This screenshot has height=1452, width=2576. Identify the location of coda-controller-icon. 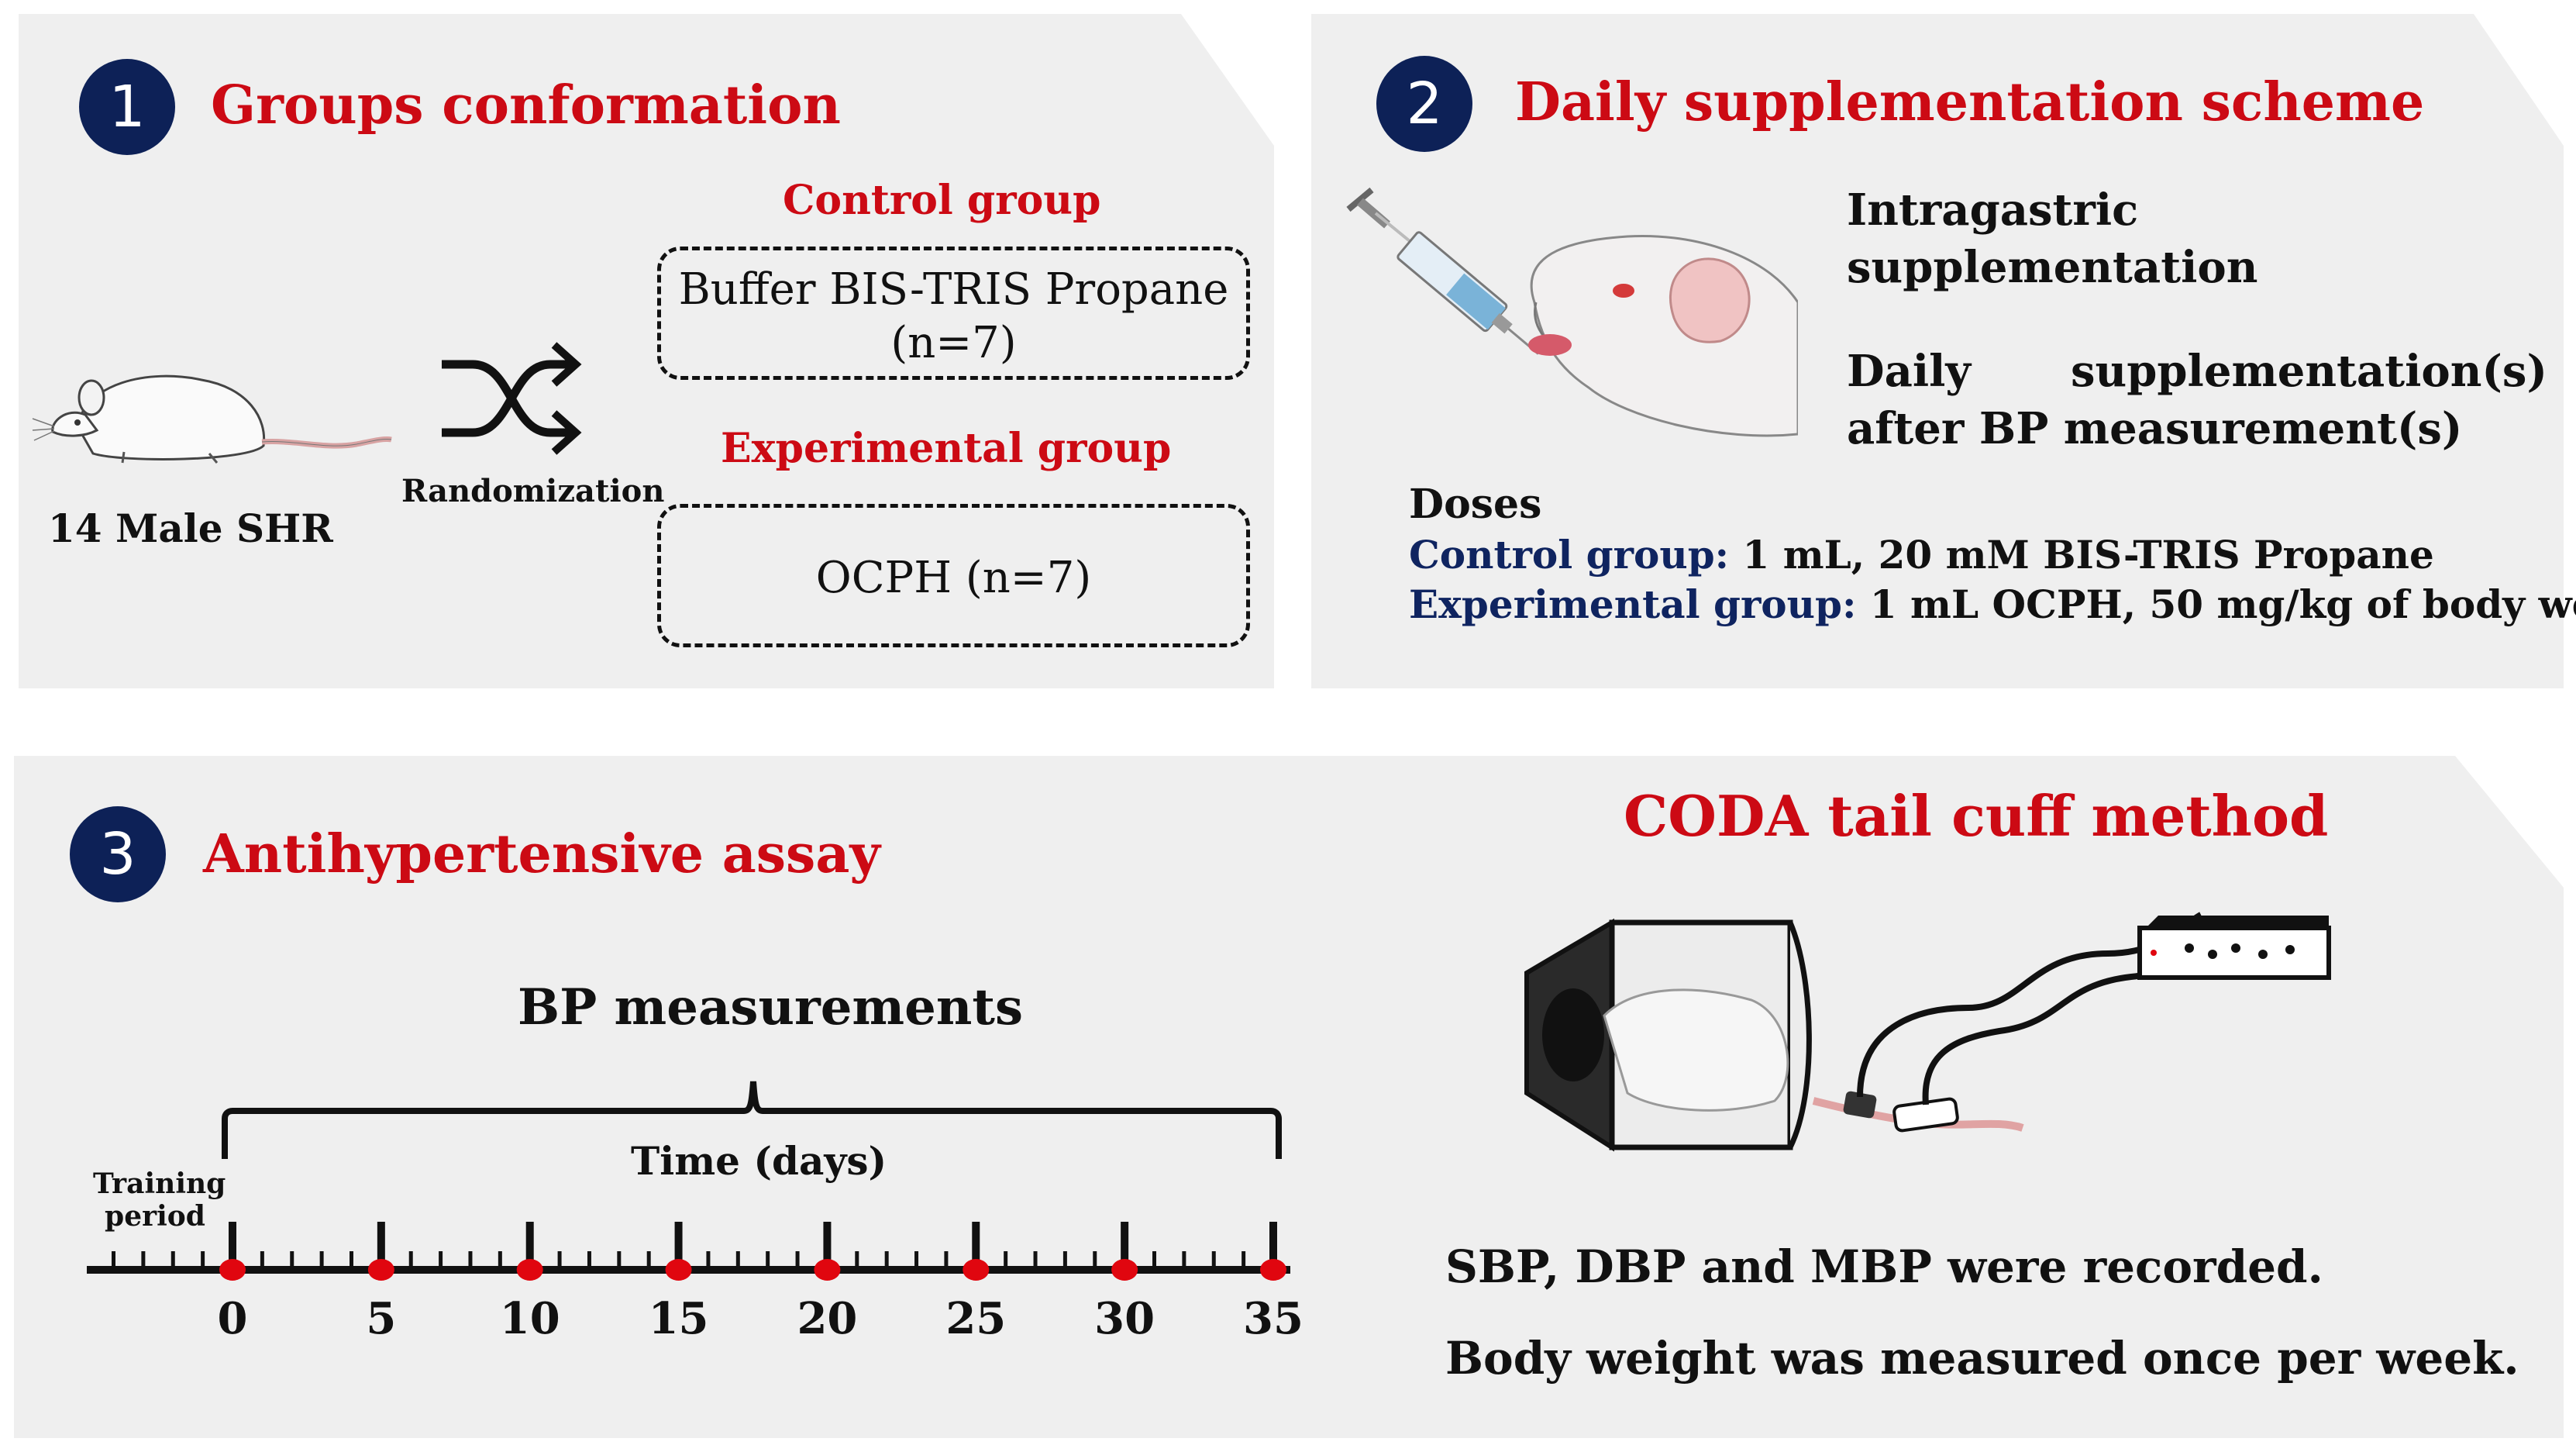
(2234, 948).